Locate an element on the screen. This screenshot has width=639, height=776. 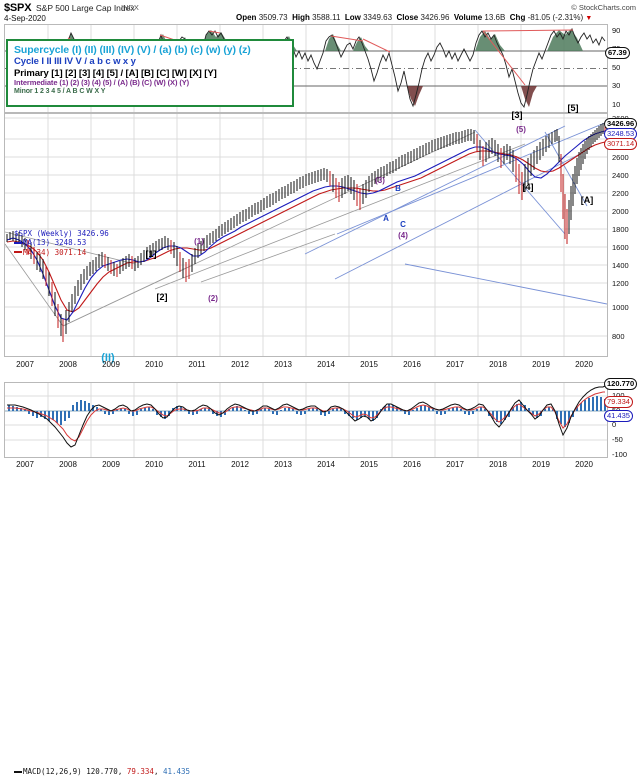
exchange-label: INDX is located at coordinates (130, 7).